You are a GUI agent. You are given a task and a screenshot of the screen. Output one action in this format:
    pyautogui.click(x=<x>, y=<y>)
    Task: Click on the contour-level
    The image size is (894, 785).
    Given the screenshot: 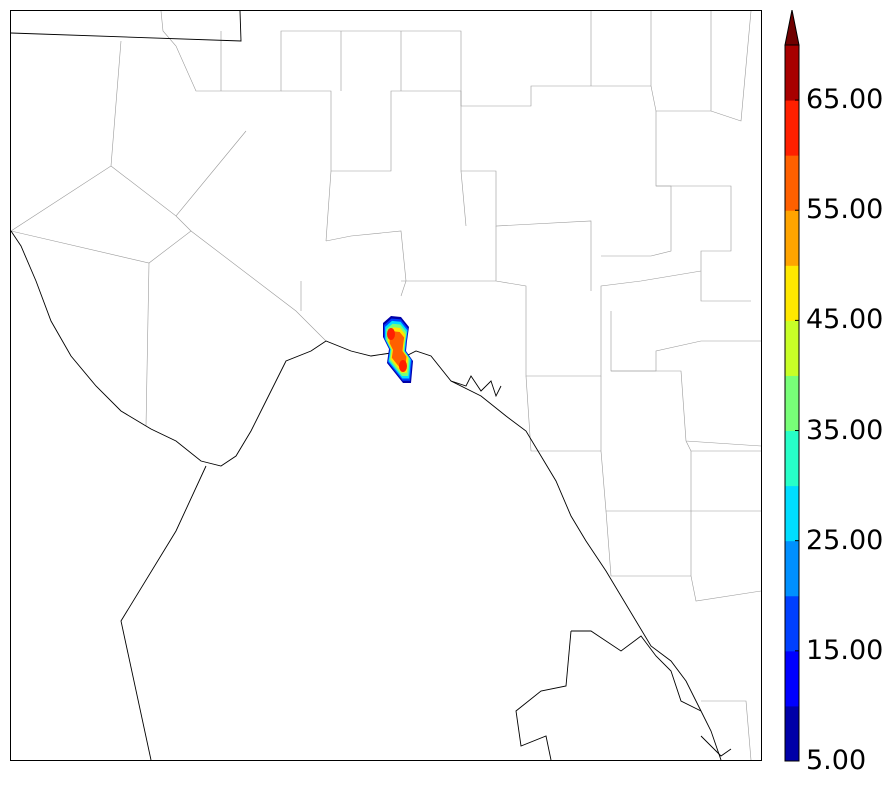 What is the action you would take?
    pyautogui.click(x=398, y=350)
    